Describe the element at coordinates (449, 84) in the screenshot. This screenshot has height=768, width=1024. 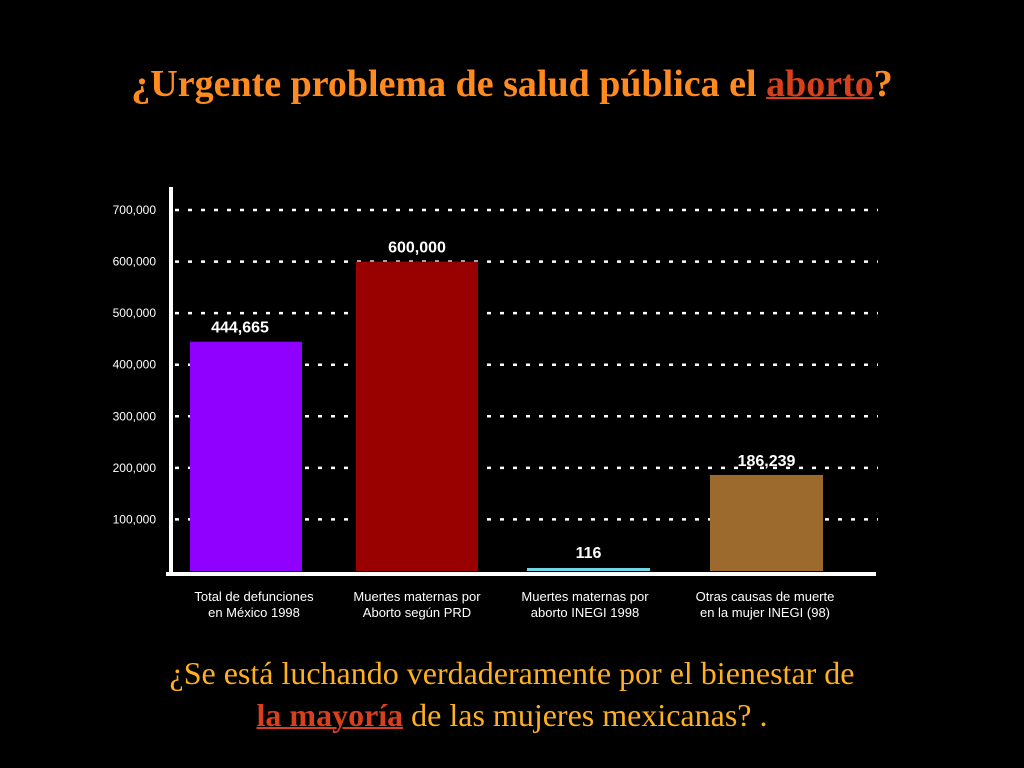
I see `title-text: ¿Urgente problema de salud pública el` at that location.